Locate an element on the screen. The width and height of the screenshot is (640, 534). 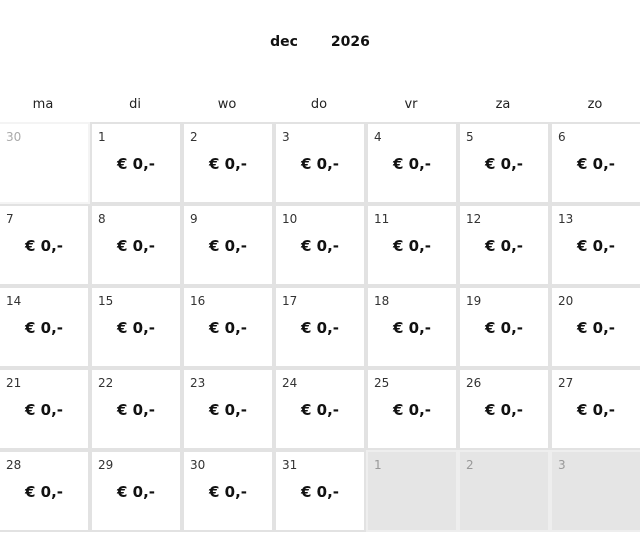
day-cell: 15 € 0,- is located at coordinates (136, 327).